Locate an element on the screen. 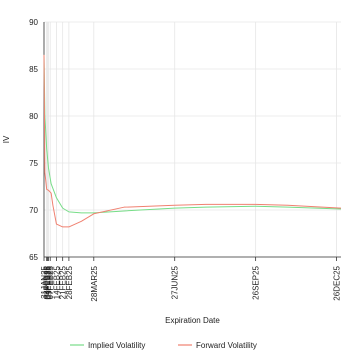 This screenshot has width=348, height=350. y-axis-title: IV is located at coordinates (6, 139).